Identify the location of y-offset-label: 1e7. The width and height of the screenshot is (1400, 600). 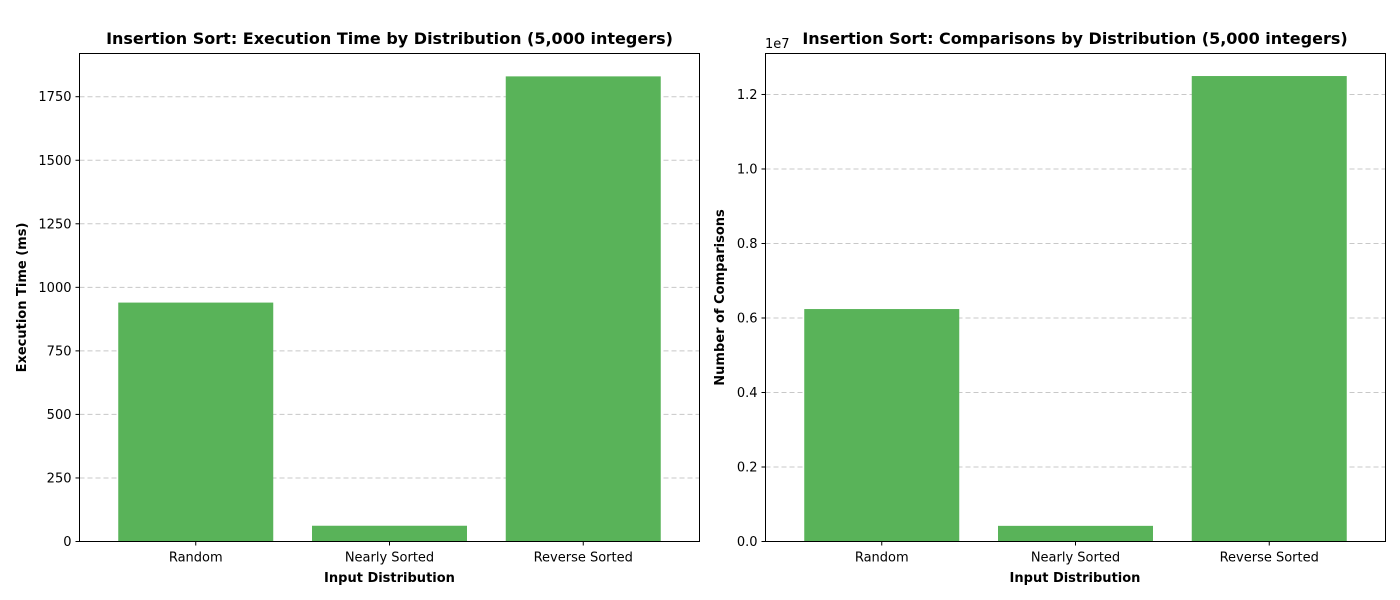
(777, 44).